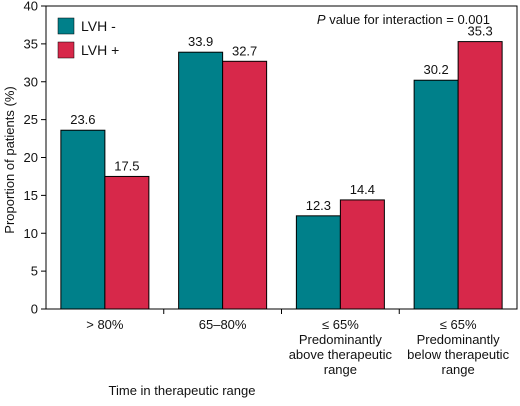 The height and width of the screenshot is (406, 520). I want to click on bar-value-label: 12.3, so click(318, 205).